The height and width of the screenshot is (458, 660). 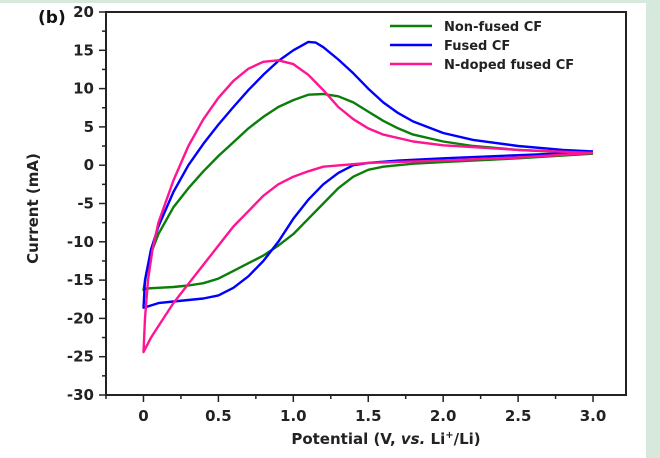 What do you see at coordinates (593, 416) in the screenshot?
I see `x-tick-label: 3.0` at bounding box center [593, 416].